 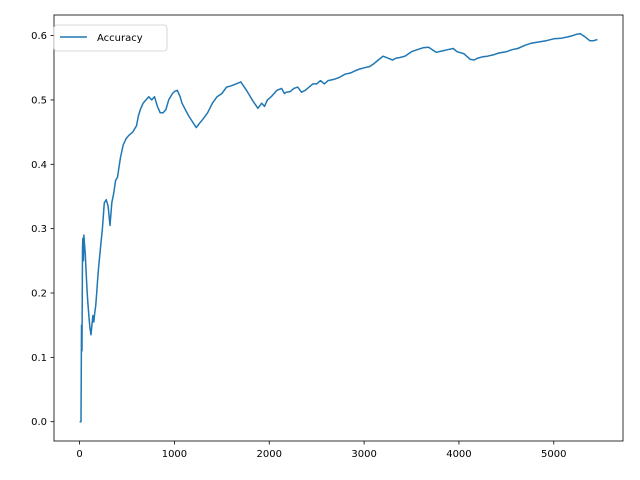 I want to click on y-tick-label: 0.2, so click(x=39, y=293).